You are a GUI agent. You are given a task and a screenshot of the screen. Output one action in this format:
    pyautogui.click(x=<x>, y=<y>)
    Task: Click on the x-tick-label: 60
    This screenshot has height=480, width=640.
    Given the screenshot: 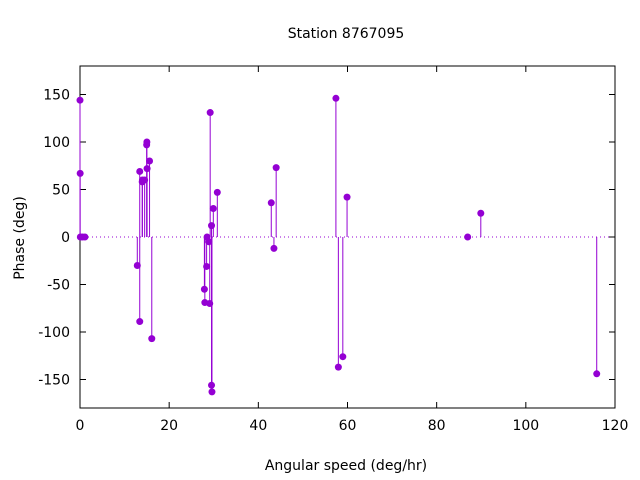 What is the action you would take?
    pyautogui.click(x=348, y=426)
    